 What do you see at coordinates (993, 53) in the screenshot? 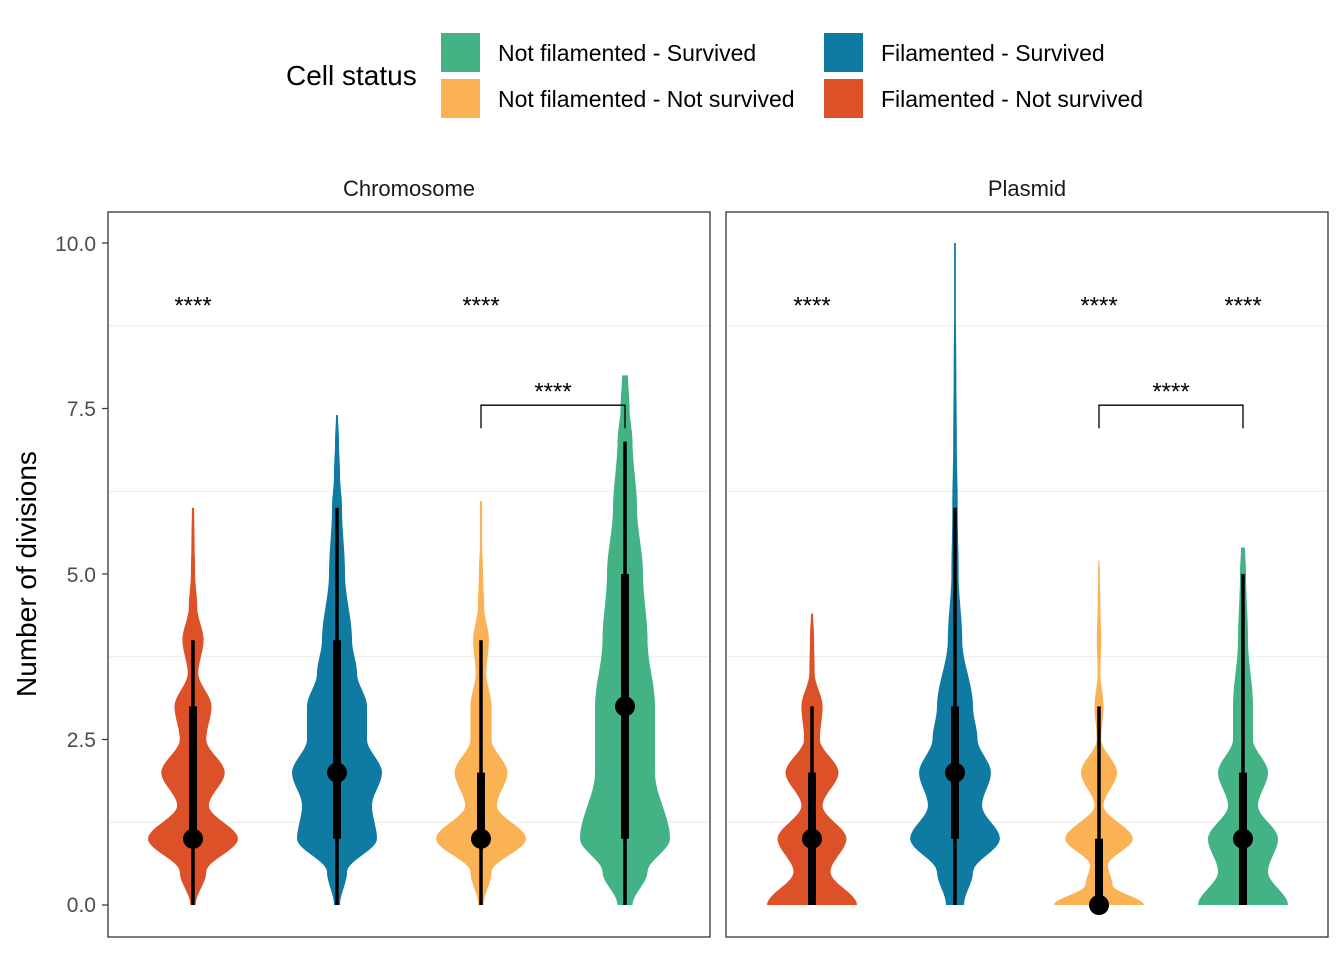
I see `legend-label-filamented-survived: Filamented - Survived` at bounding box center [993, 53].